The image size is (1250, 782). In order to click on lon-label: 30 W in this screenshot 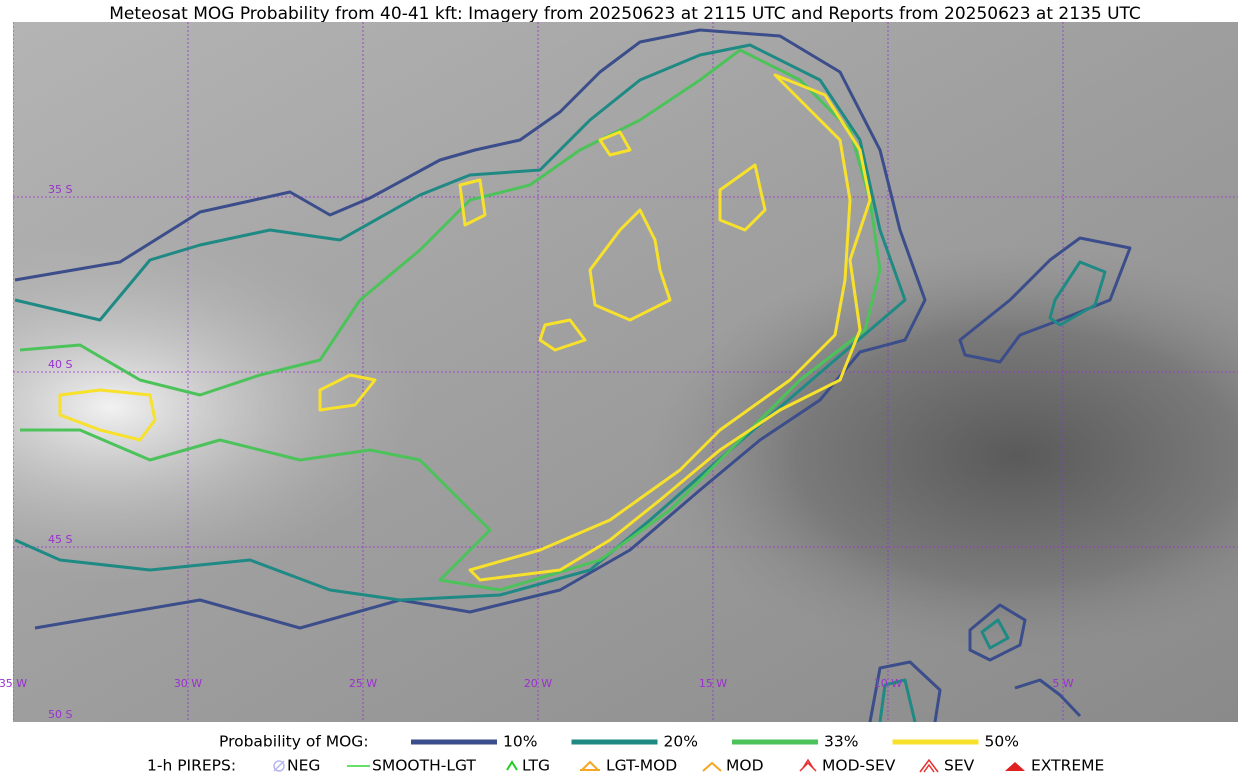, I will do `click(188, 683)`.